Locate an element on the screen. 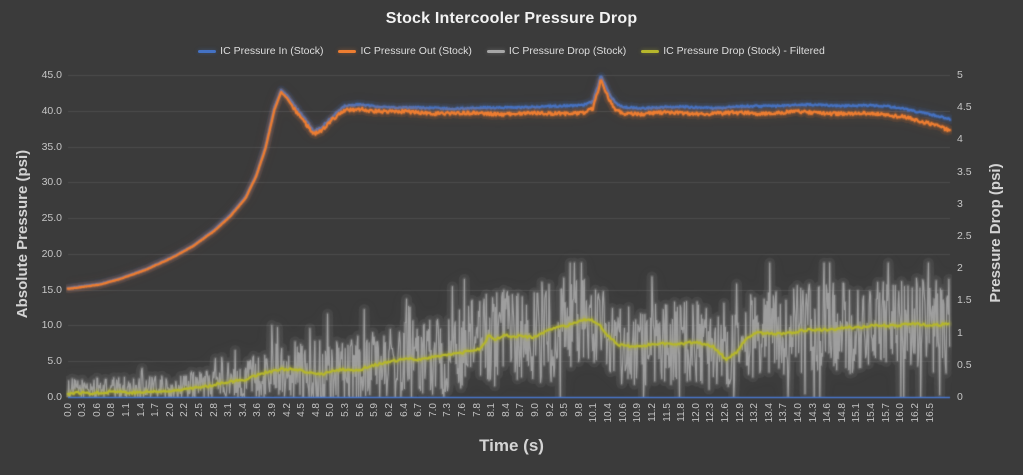  x-axis-tick-label: 0.6 is located at coordinates (97, 410).